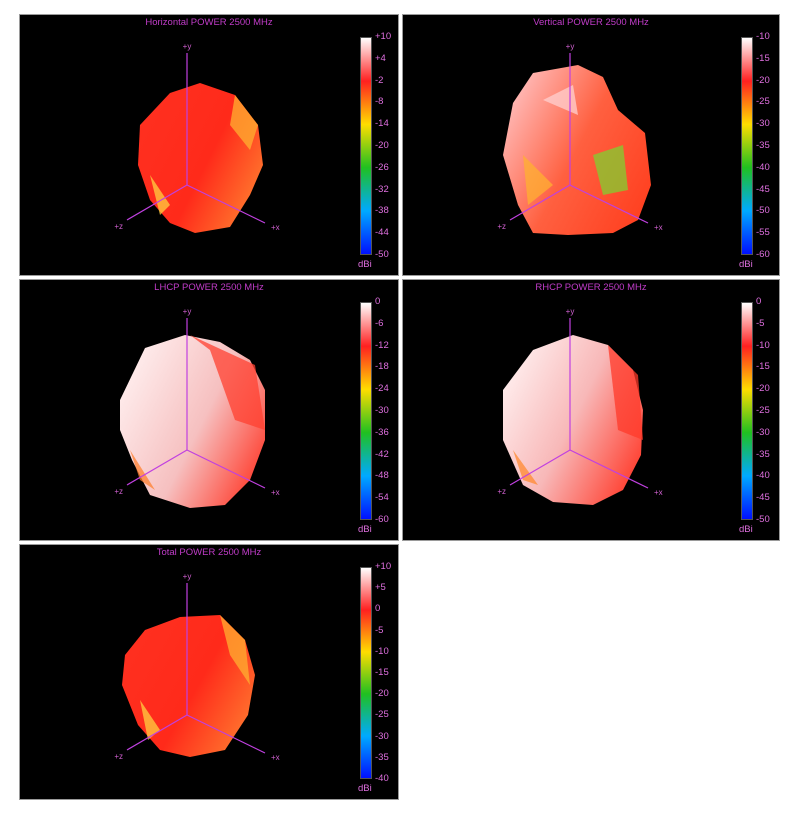 Image resolution: width=800 pixels, height=816 pixels. I want to click on chart-title: LHCP POWER 2500 MHz, so click(209, 287).